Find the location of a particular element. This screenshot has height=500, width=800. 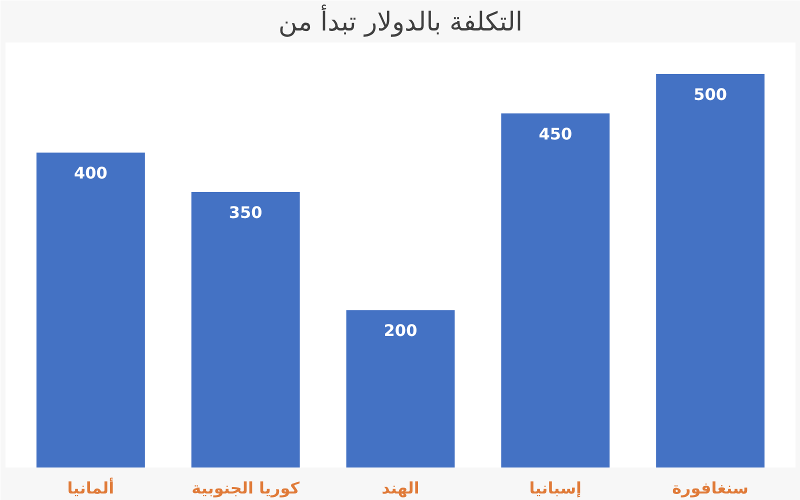

chart-title: التكلفة بالدولار تبدأ من is located at coordinates (400, 21).